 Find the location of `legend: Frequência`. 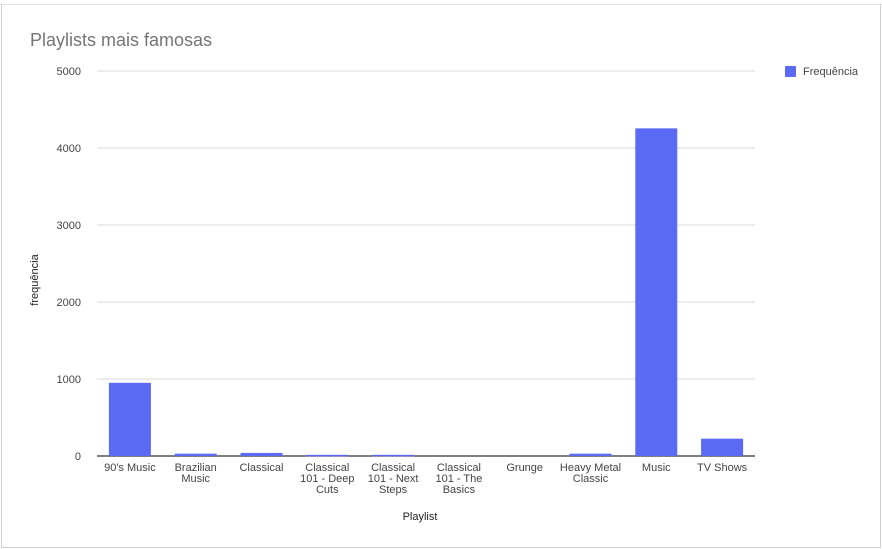

legend: Frequência is located at coordinates (822, 72).